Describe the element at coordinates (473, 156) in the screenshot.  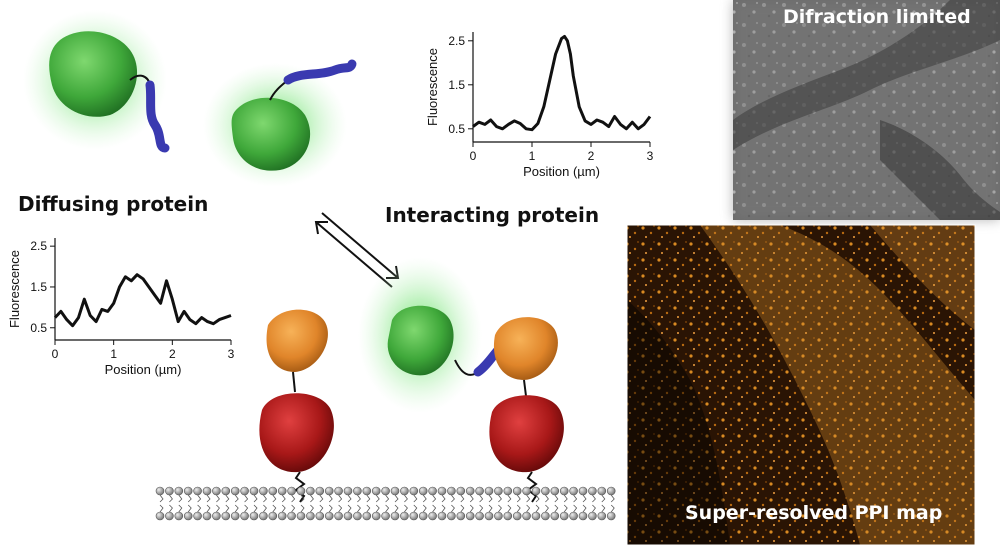
I see `x-tick-label: 0` at that location.